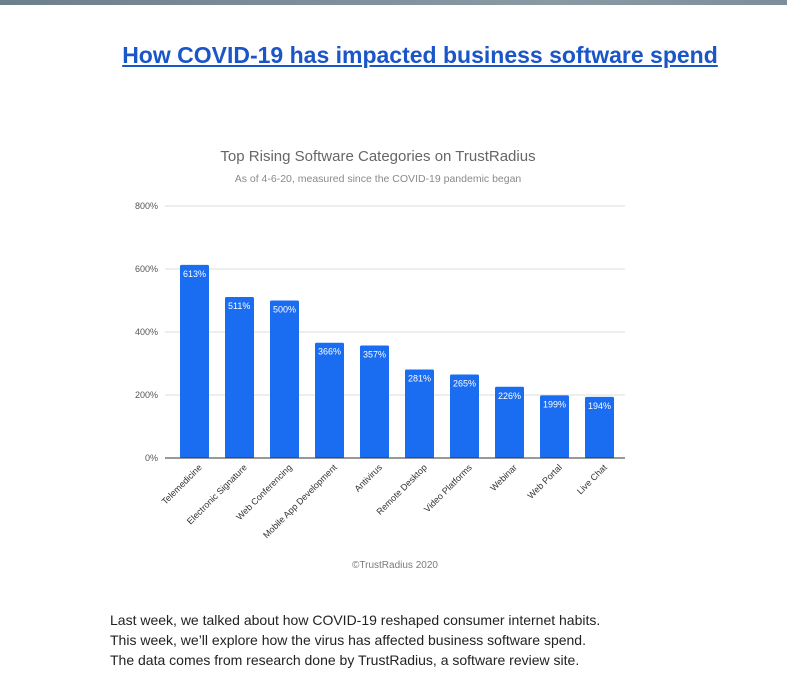  What do you see at coordinates (146, 395) in the screenshot?
I see `y-tick-label: 200%` at bounding box center [146, 395].